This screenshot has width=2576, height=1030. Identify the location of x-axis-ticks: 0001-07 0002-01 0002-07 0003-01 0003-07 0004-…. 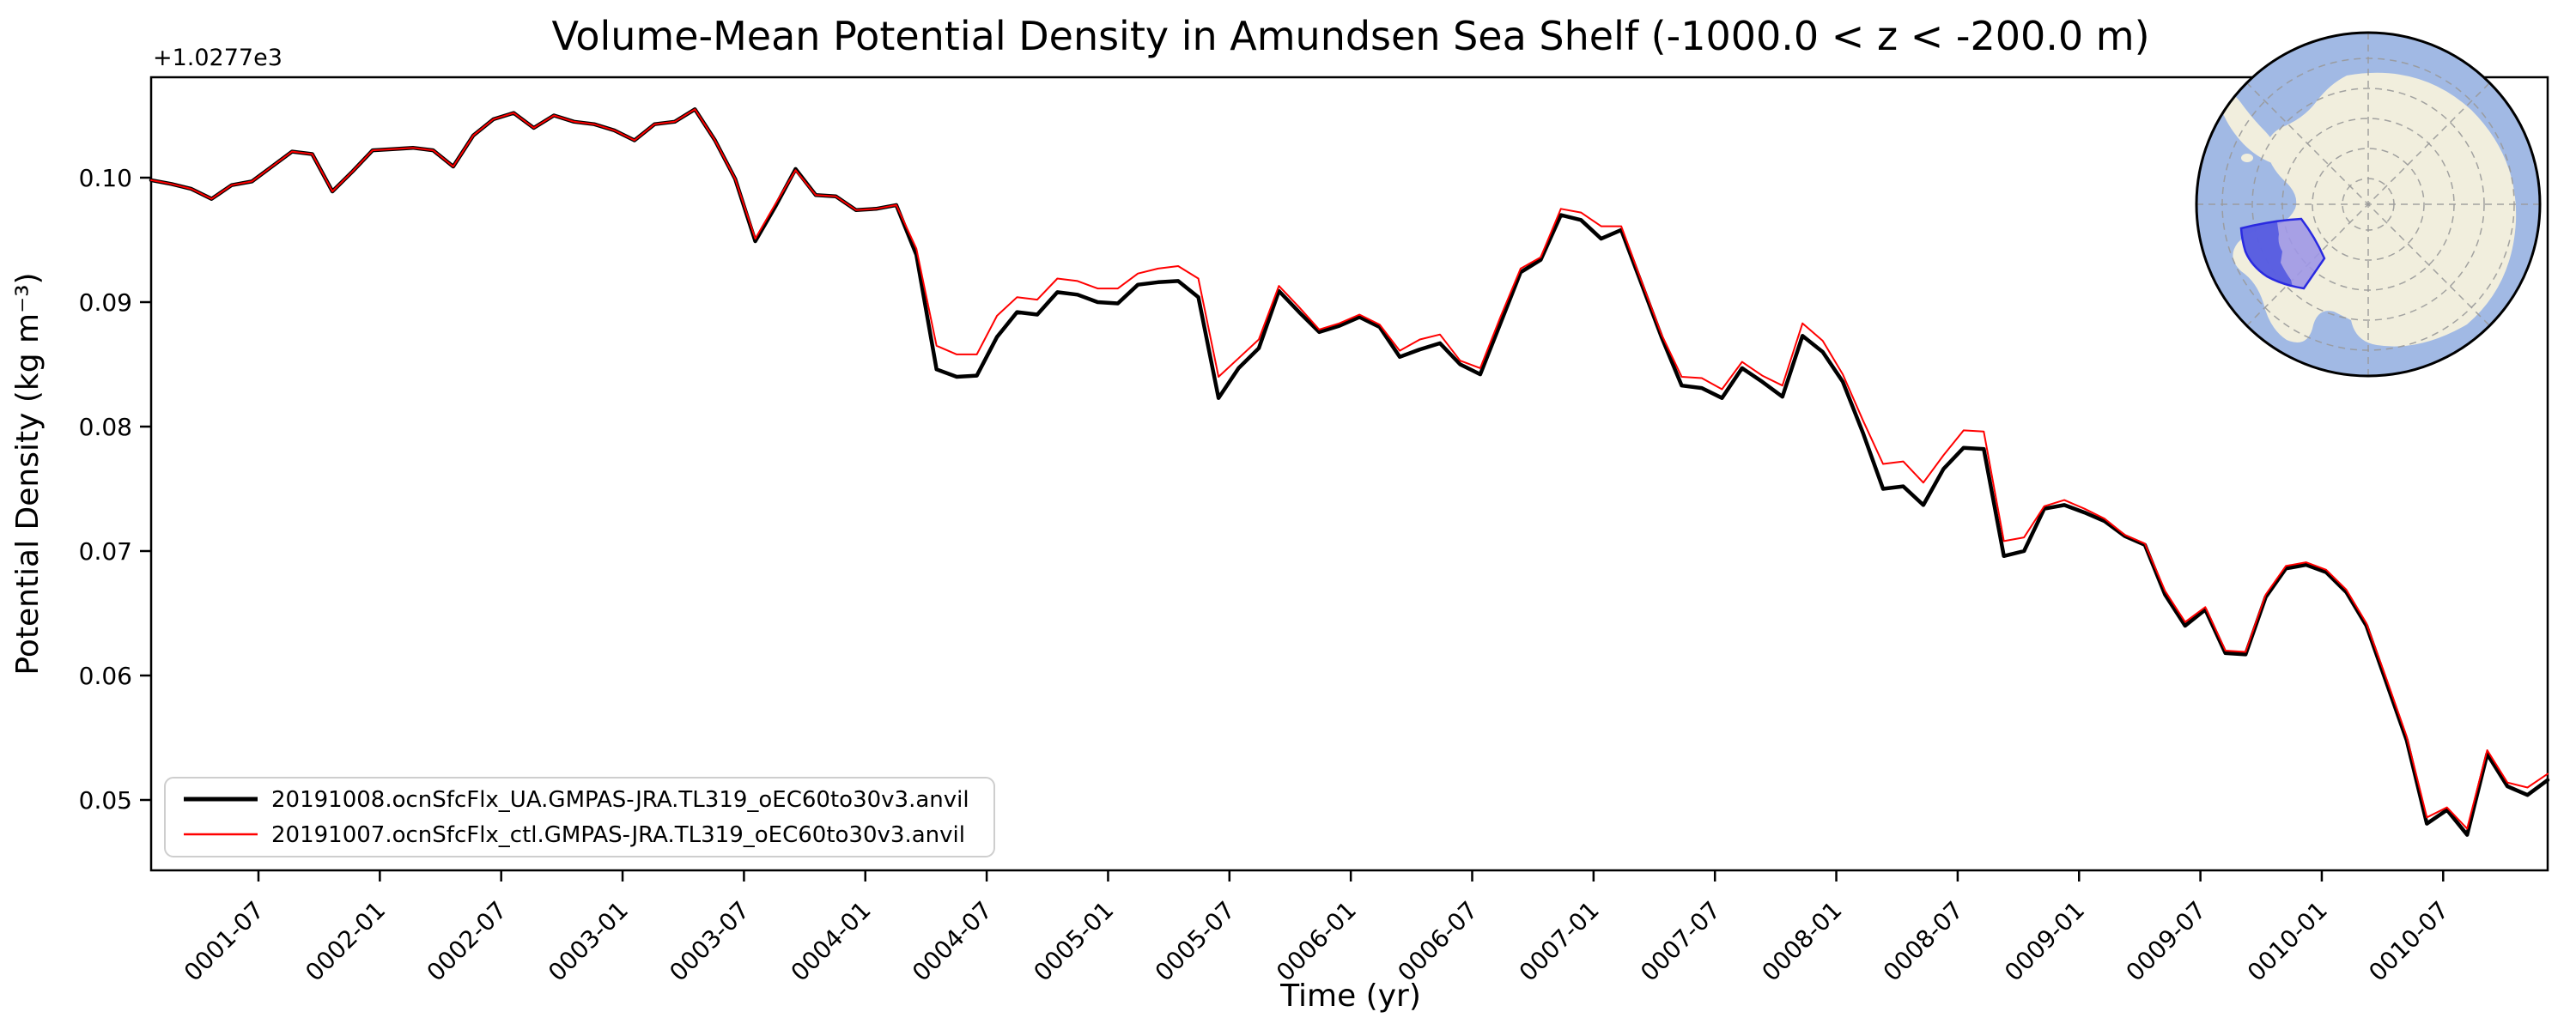
(1316, 928).